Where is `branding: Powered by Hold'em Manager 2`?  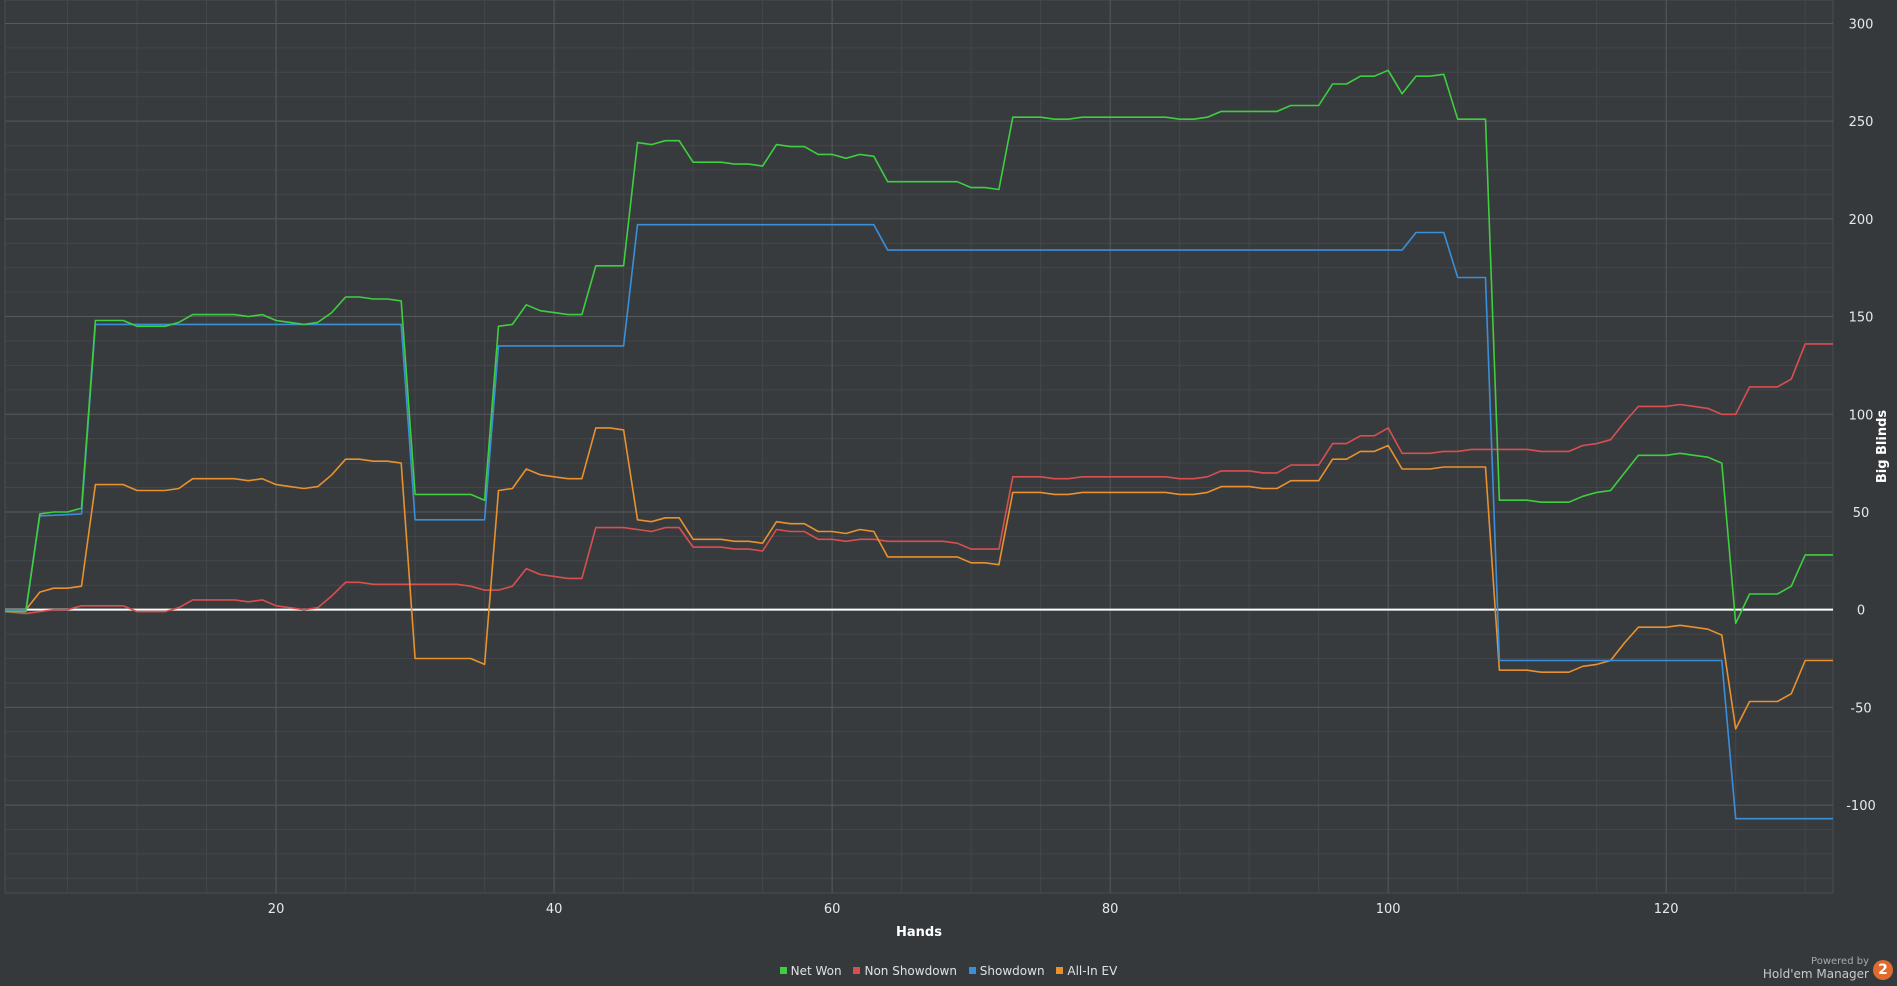 branding: Powered by Hold'em Manager 2 is located at coordinates (1827, 968).